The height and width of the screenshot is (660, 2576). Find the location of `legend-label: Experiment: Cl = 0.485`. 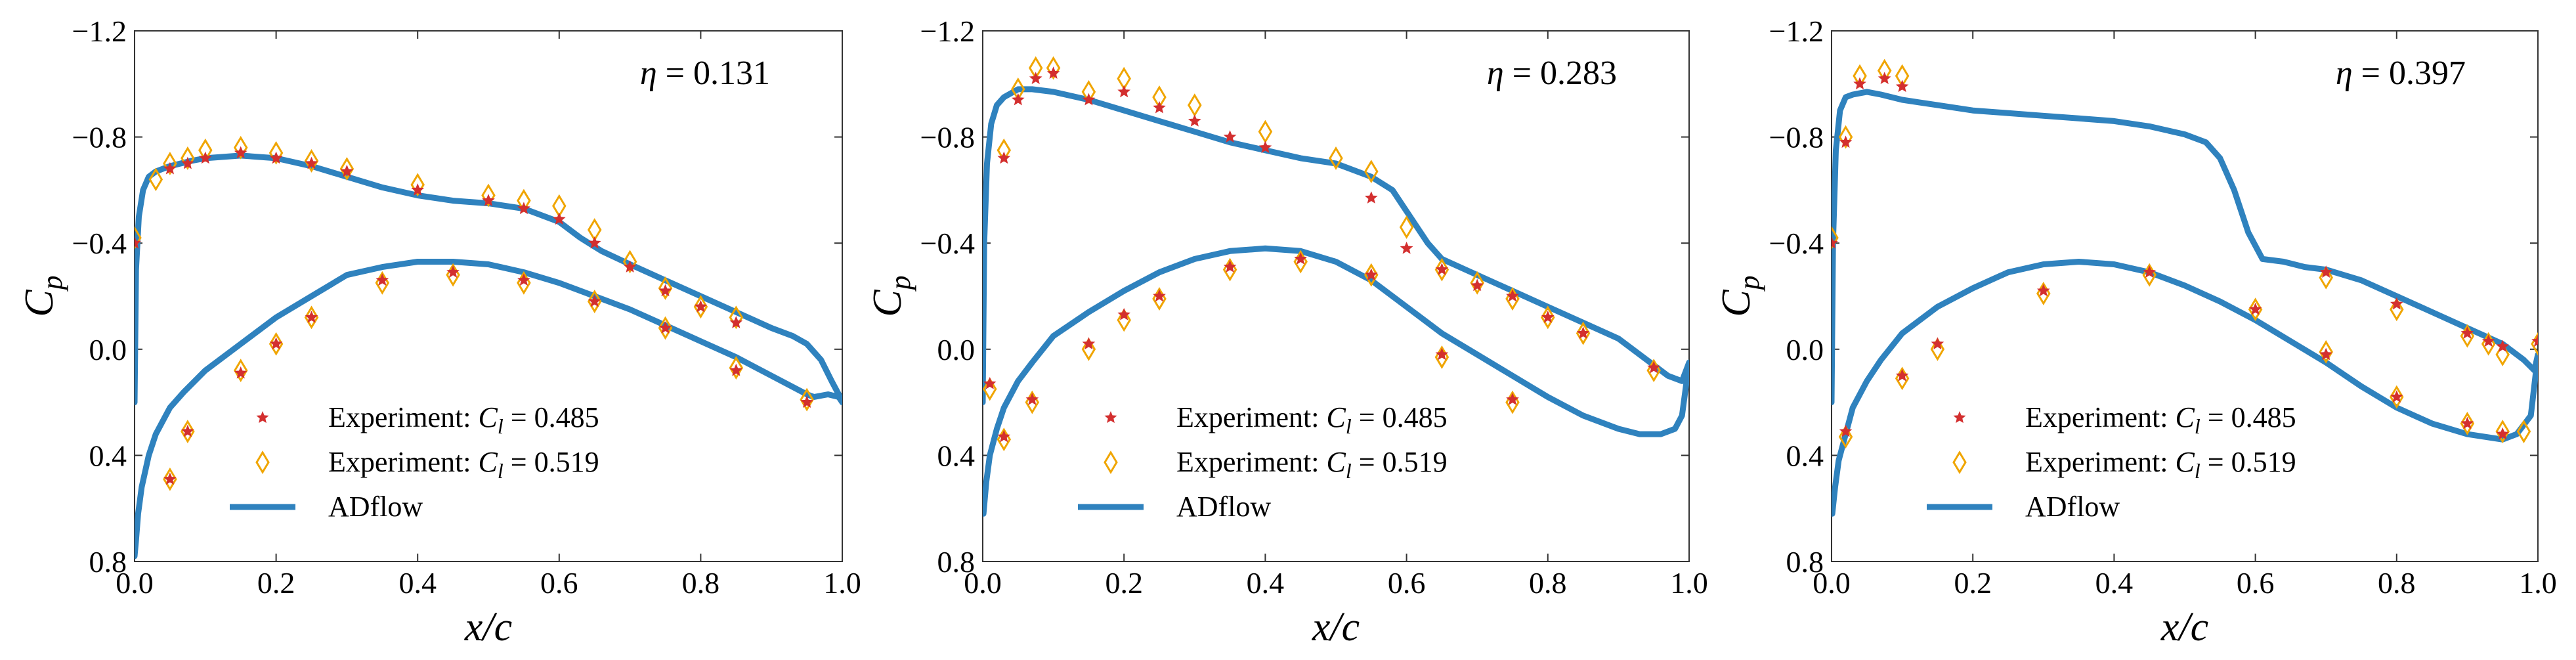

legend-label: Experiment: Cl = 0.485 is located at coordinates (463, 419).